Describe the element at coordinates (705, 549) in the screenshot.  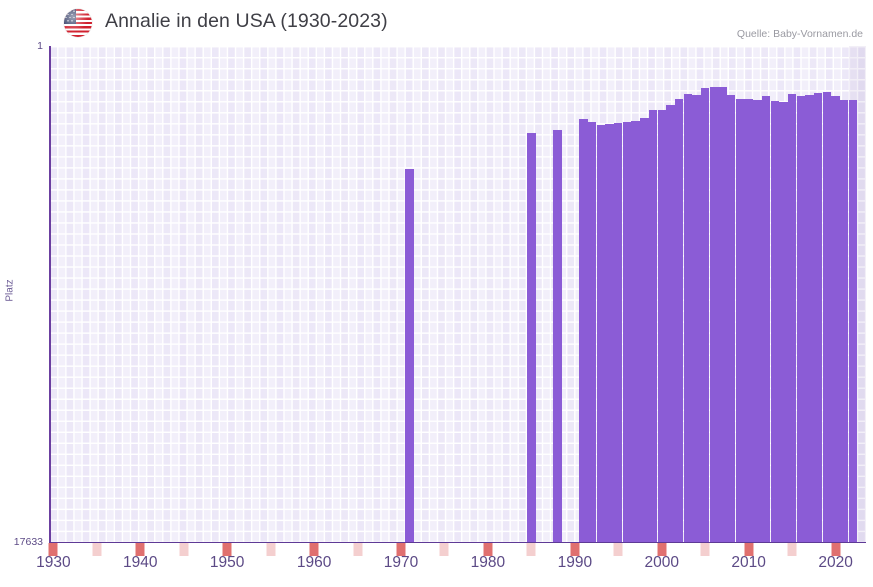
I see `x-tick-mark-2005` at that location.